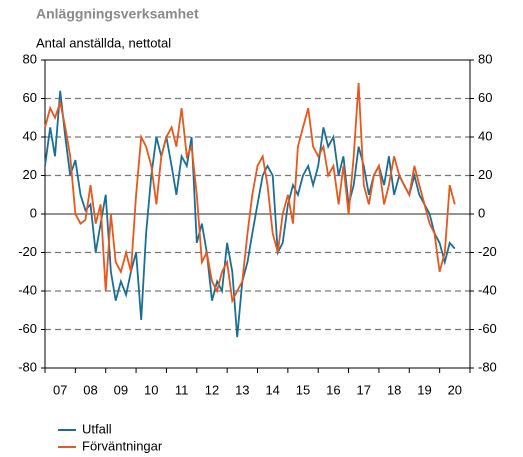  Describe the element at coordinates (90, 389) in the screenshot. I see `x-tick-label: 08` at that location.